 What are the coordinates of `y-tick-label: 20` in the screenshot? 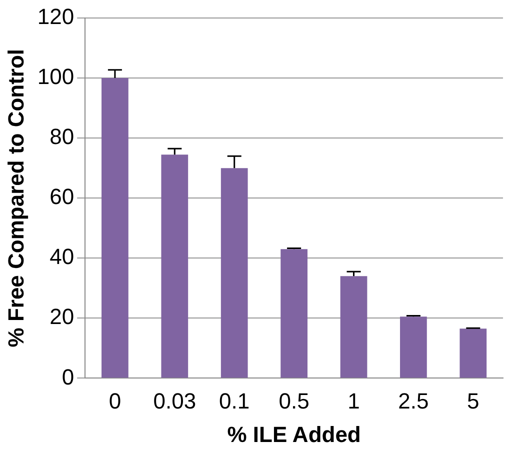 It's located at (62, 317).